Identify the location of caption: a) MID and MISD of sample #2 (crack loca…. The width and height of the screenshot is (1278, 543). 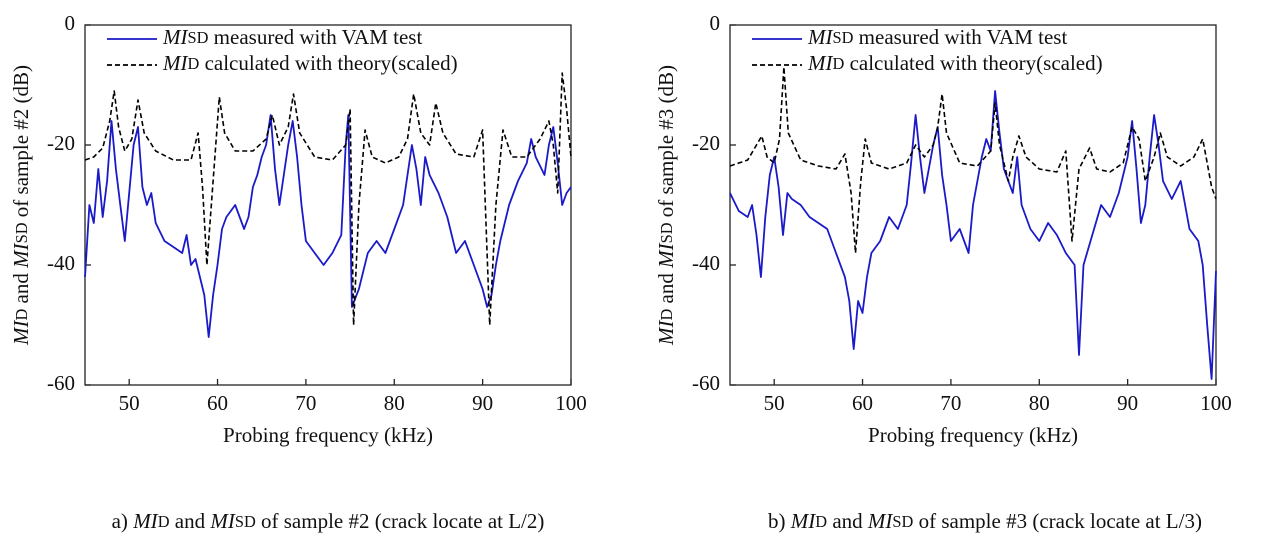
(328, 521).